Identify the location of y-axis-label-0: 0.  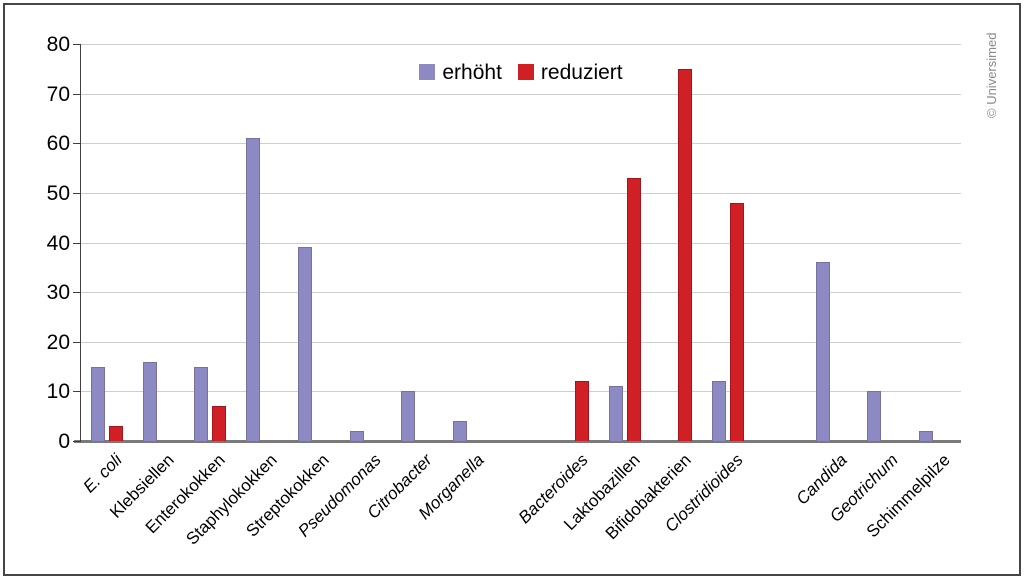
(64, 441).